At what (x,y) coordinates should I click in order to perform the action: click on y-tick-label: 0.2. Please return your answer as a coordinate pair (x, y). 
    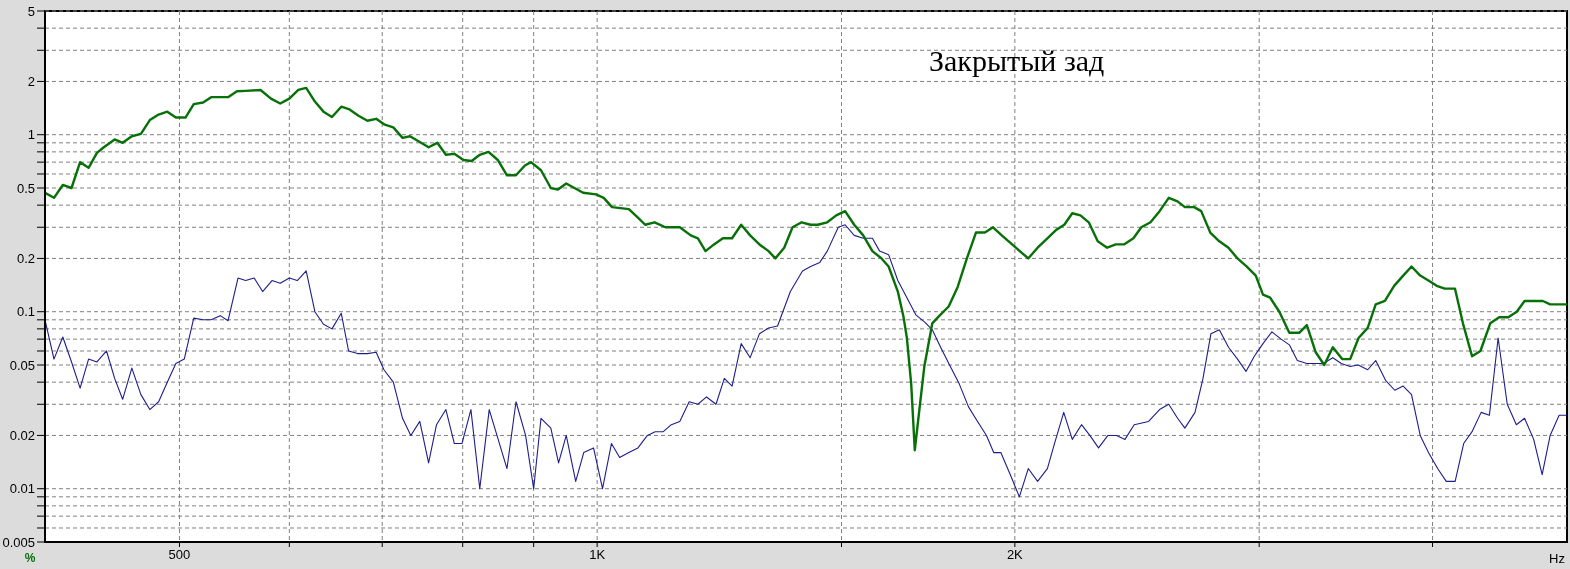
    Looking at the image, I should click on (25, 259).